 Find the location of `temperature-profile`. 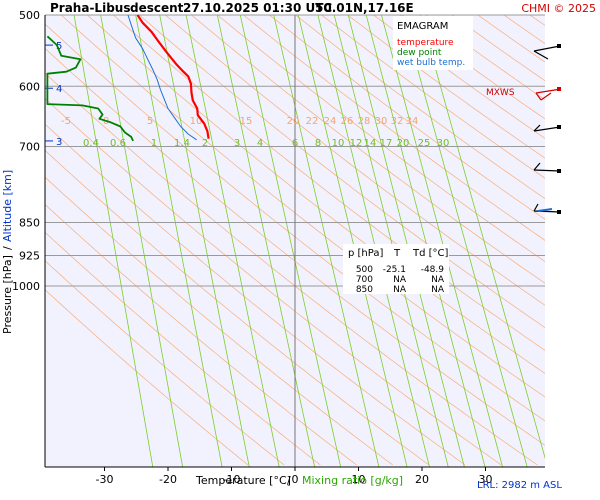

temperature-profile is located at coordinates (173, 76).